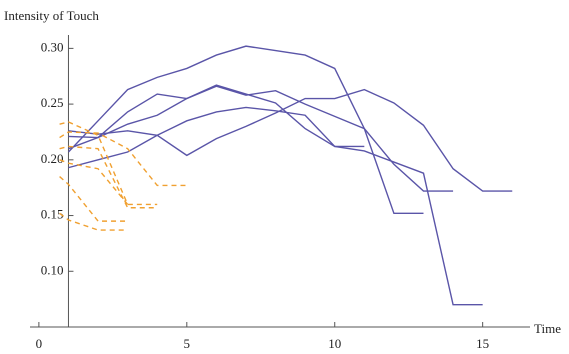 The width and height of the screenshot is (569, 354). Describe the element at coordinates (482, 343) in the screenshot. I see `x-tick-label: 15` at that location.